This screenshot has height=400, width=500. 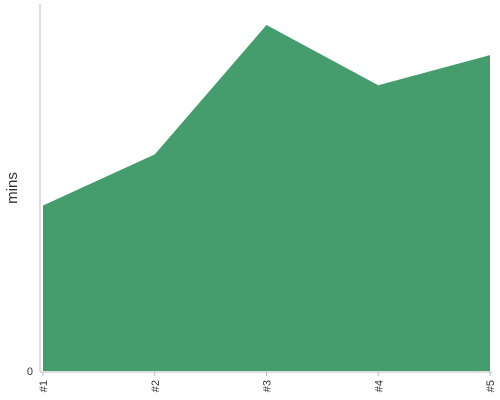 I want to click on x-tick-label: #4, so click(x=379, y=386).